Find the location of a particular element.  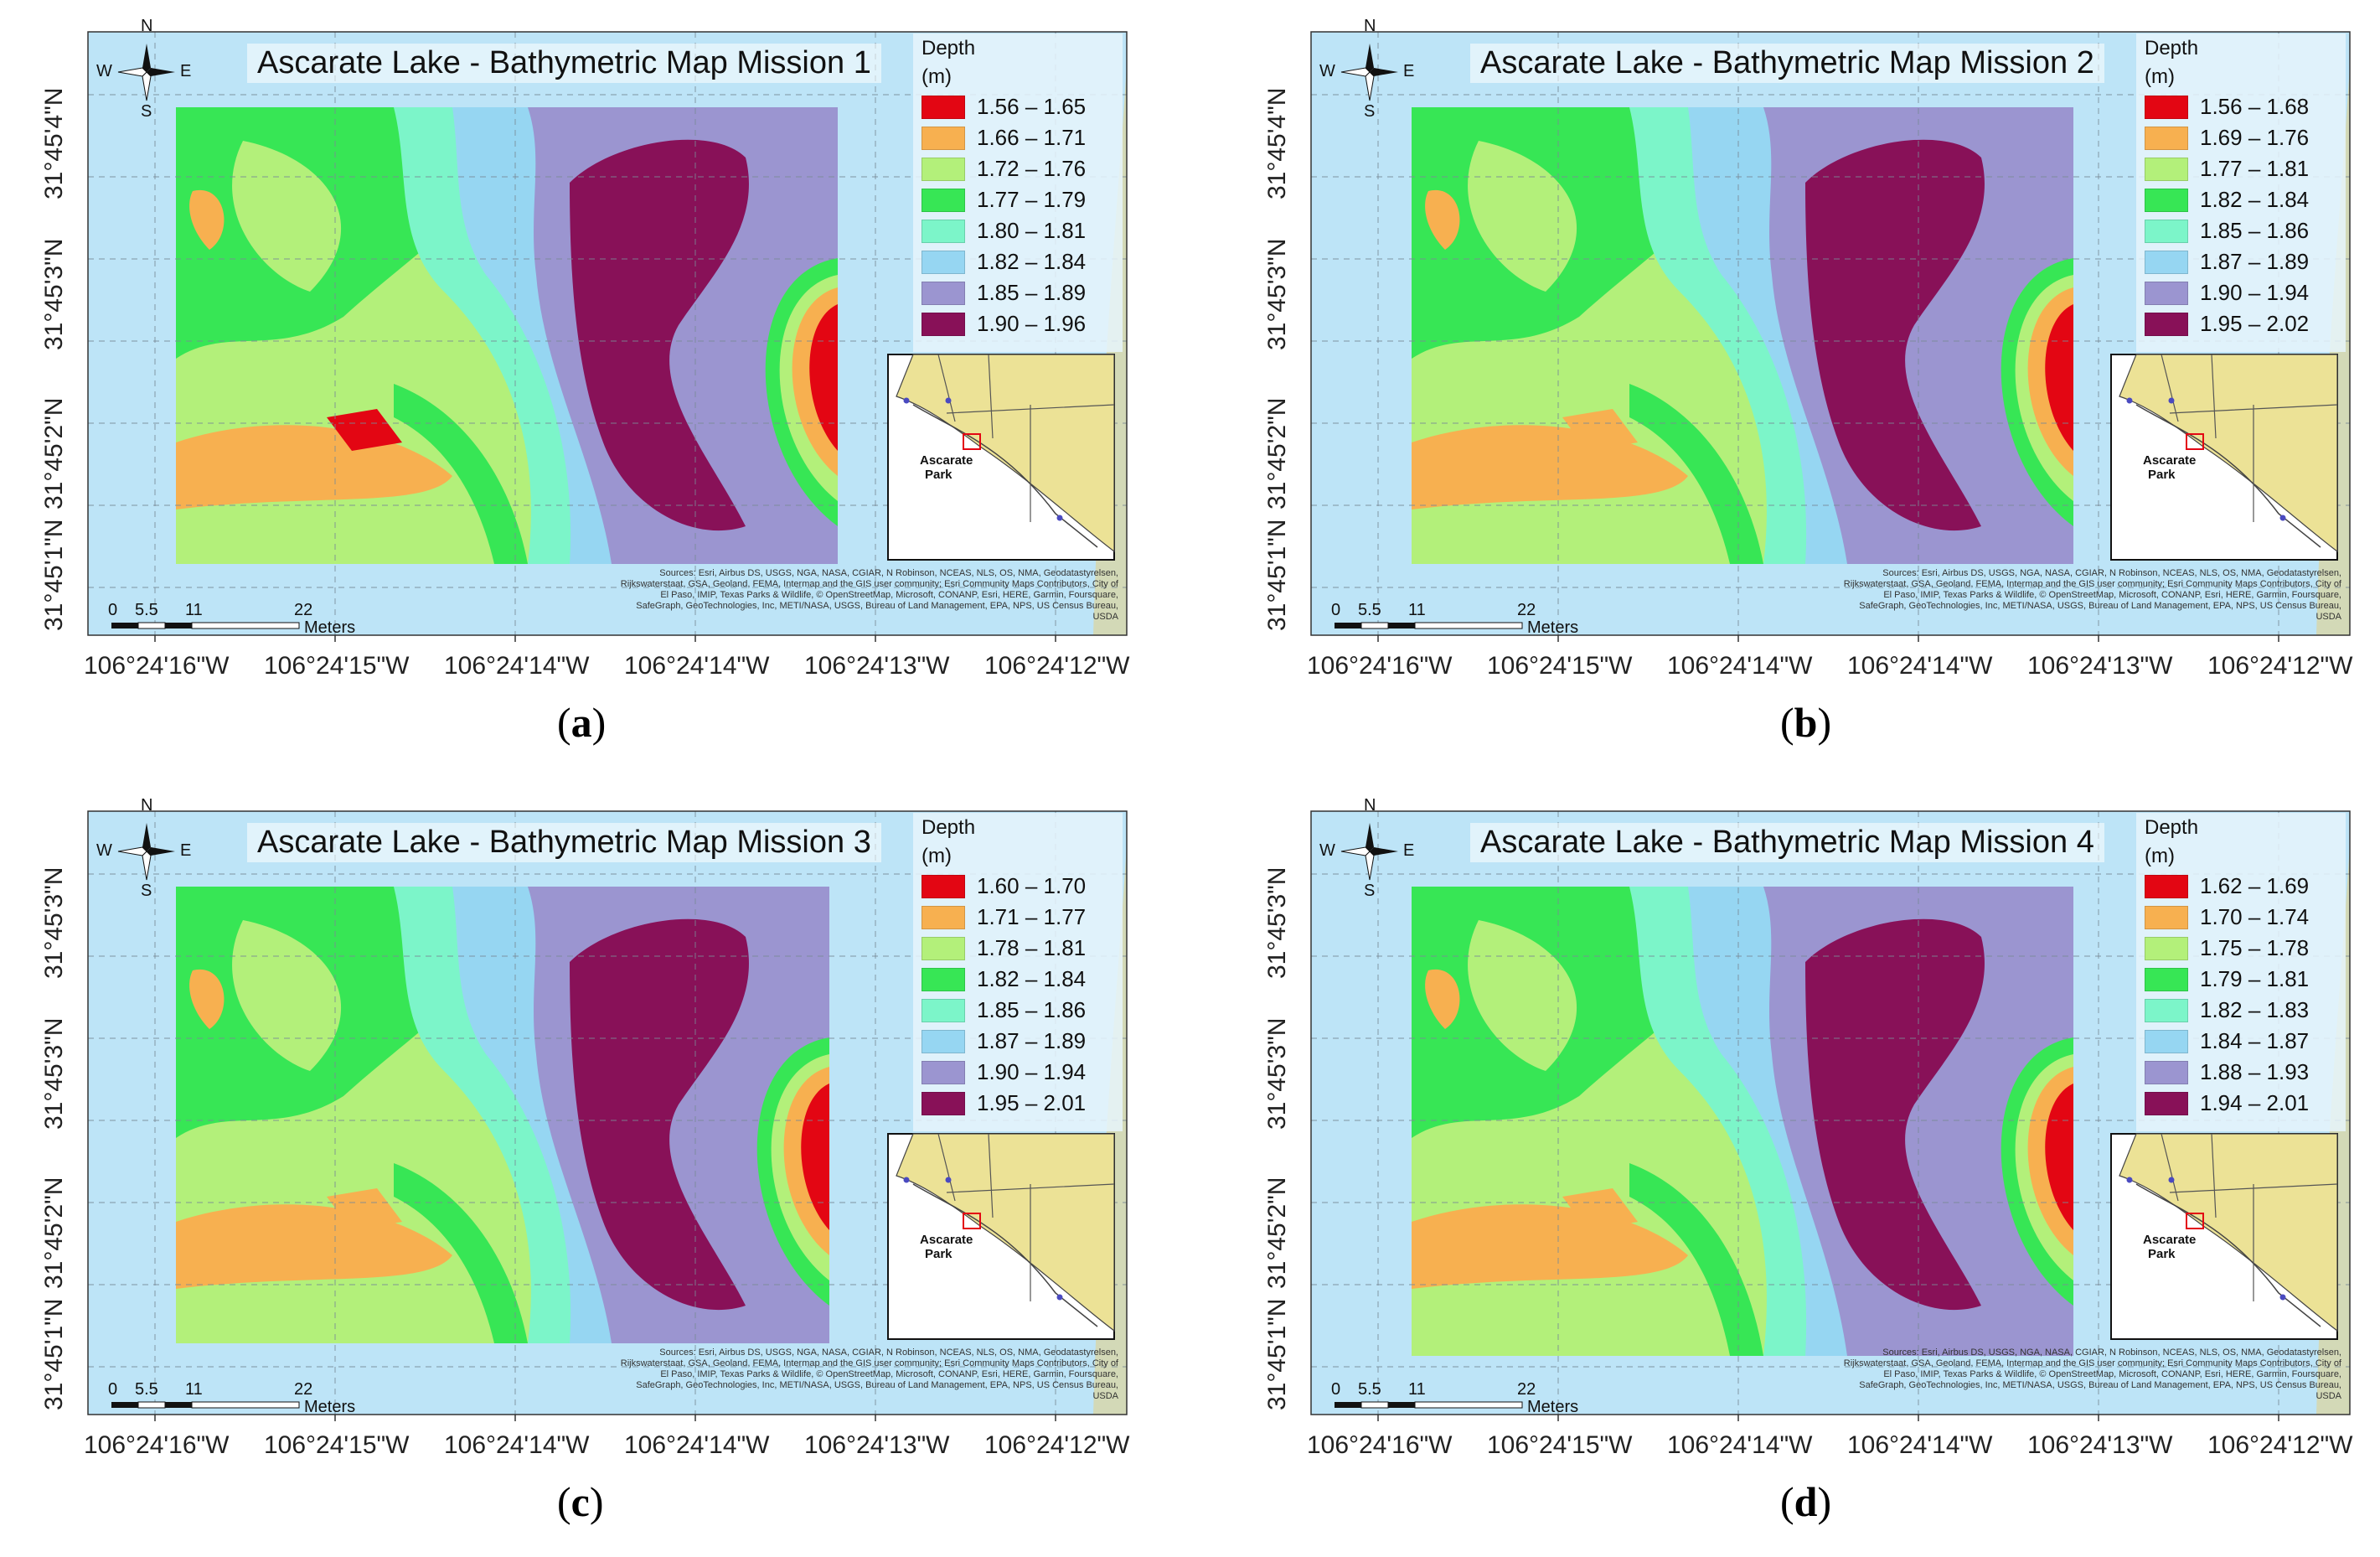

legend-item: 1.82 – 1.83 is located at coordinates (2227, 1010).